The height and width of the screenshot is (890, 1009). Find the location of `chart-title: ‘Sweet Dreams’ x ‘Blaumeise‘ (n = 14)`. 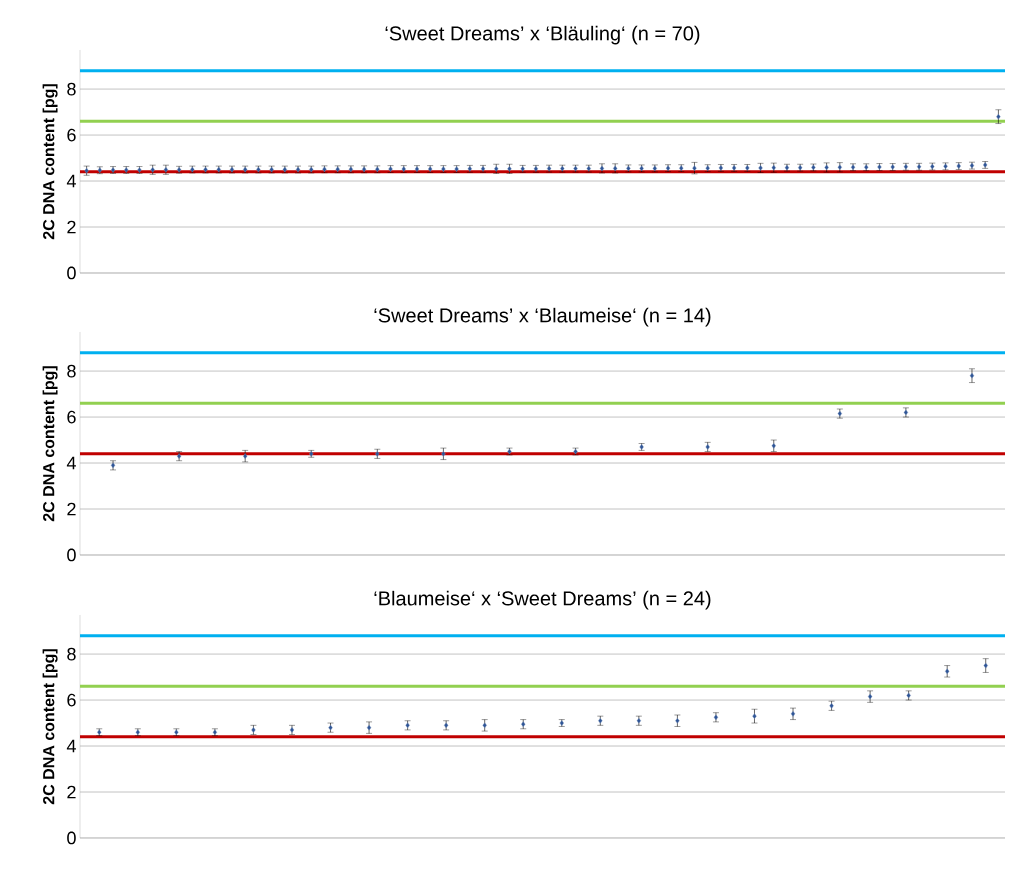

chart-title: ‘Sweet Dreams’ x ‘Blaumeise‘ (n = 14) is located at coordinates (542, 317).